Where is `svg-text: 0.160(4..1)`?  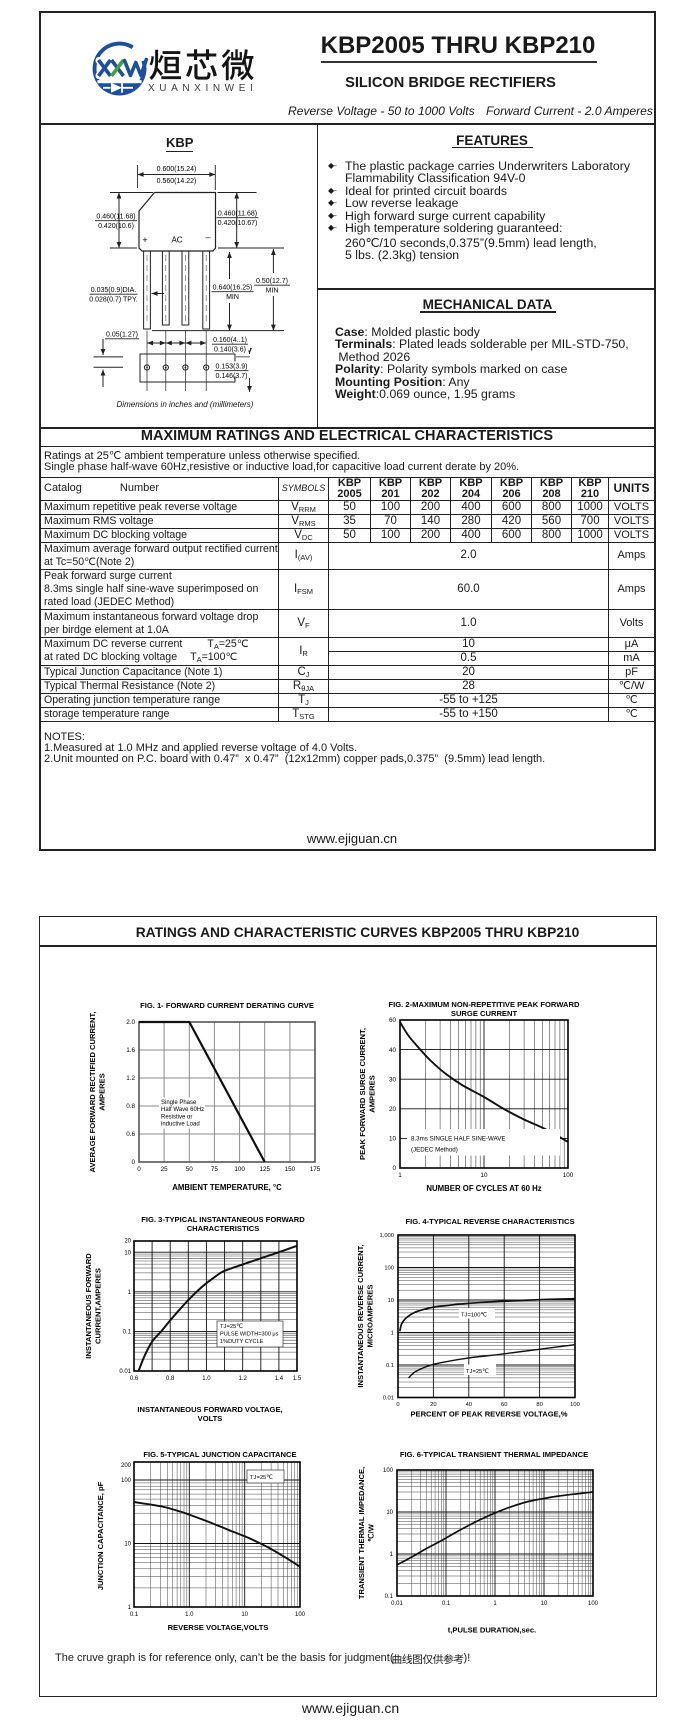
svg-text: 0.160(4..1) is located at coordinates (230, 340).